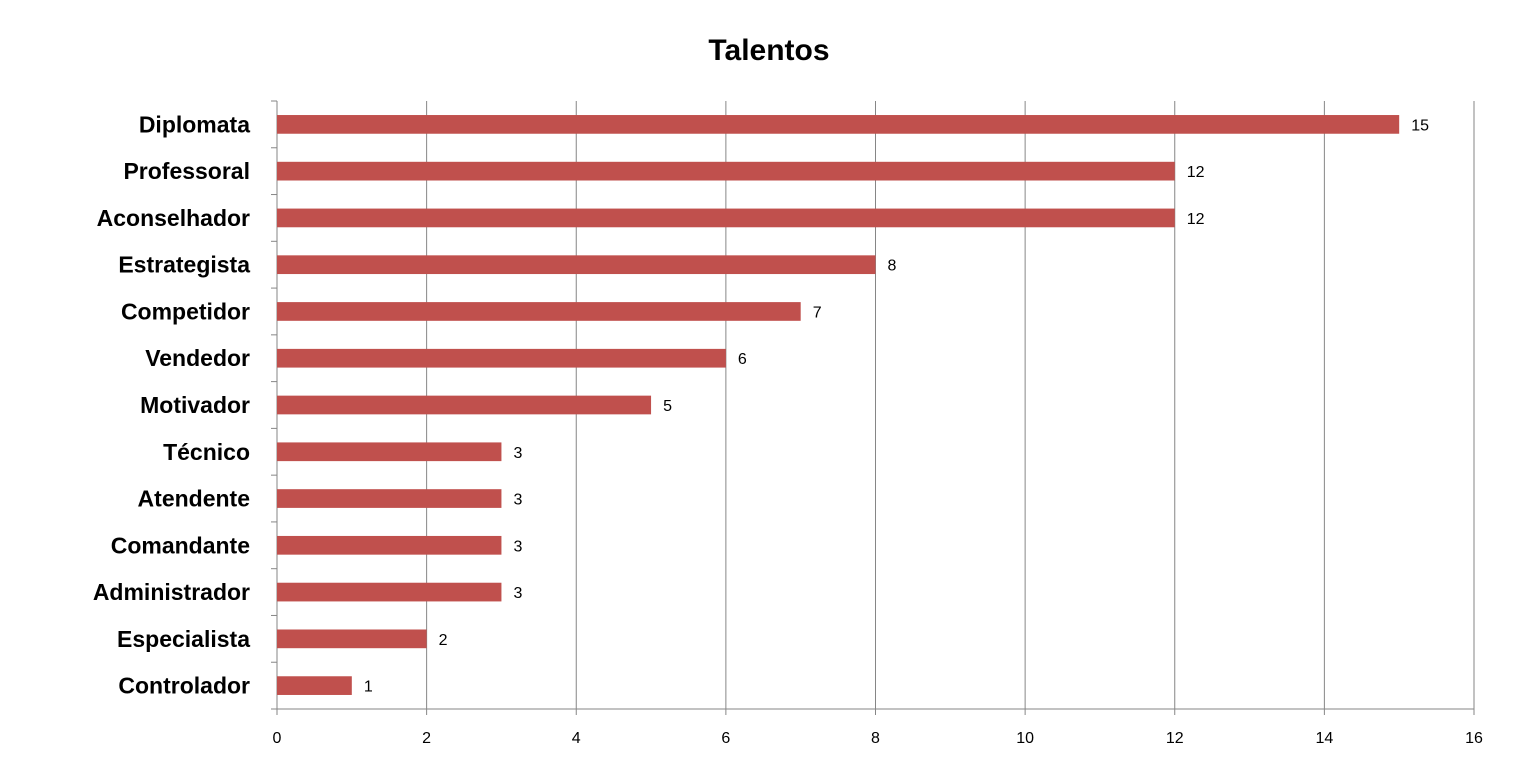  What do you see at coordinates (576, 265) in the screenshot?
I see `bar-estrategista` at bounding box center [576, 265].